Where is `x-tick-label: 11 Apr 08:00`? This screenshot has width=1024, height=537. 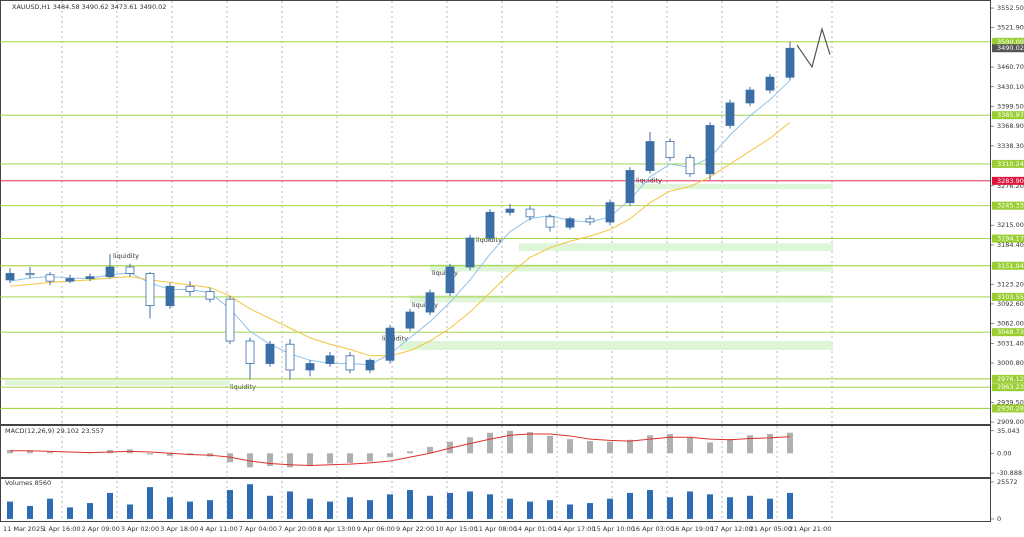 x-tick-label: 11 Apr 08:00 is located at coordinates (496, 529).